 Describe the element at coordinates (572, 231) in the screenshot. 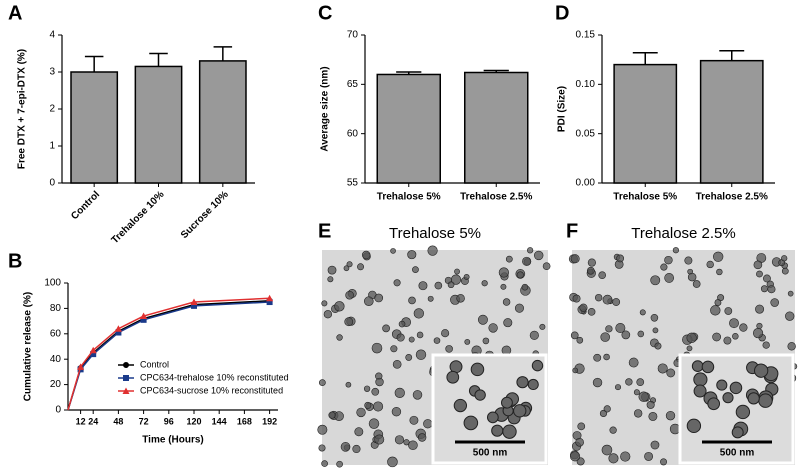

I see `panel-letter: F` at that location.